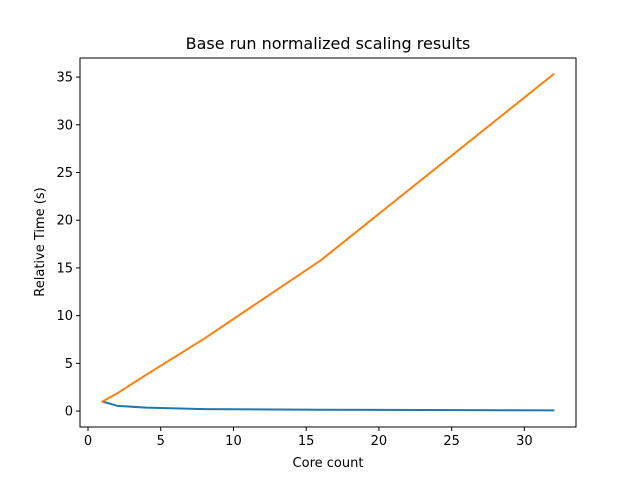  What do you see at coordinates (64, 173) in the screenshot?
I see `y-tick-label: 25` at bounding box center [64, 173].